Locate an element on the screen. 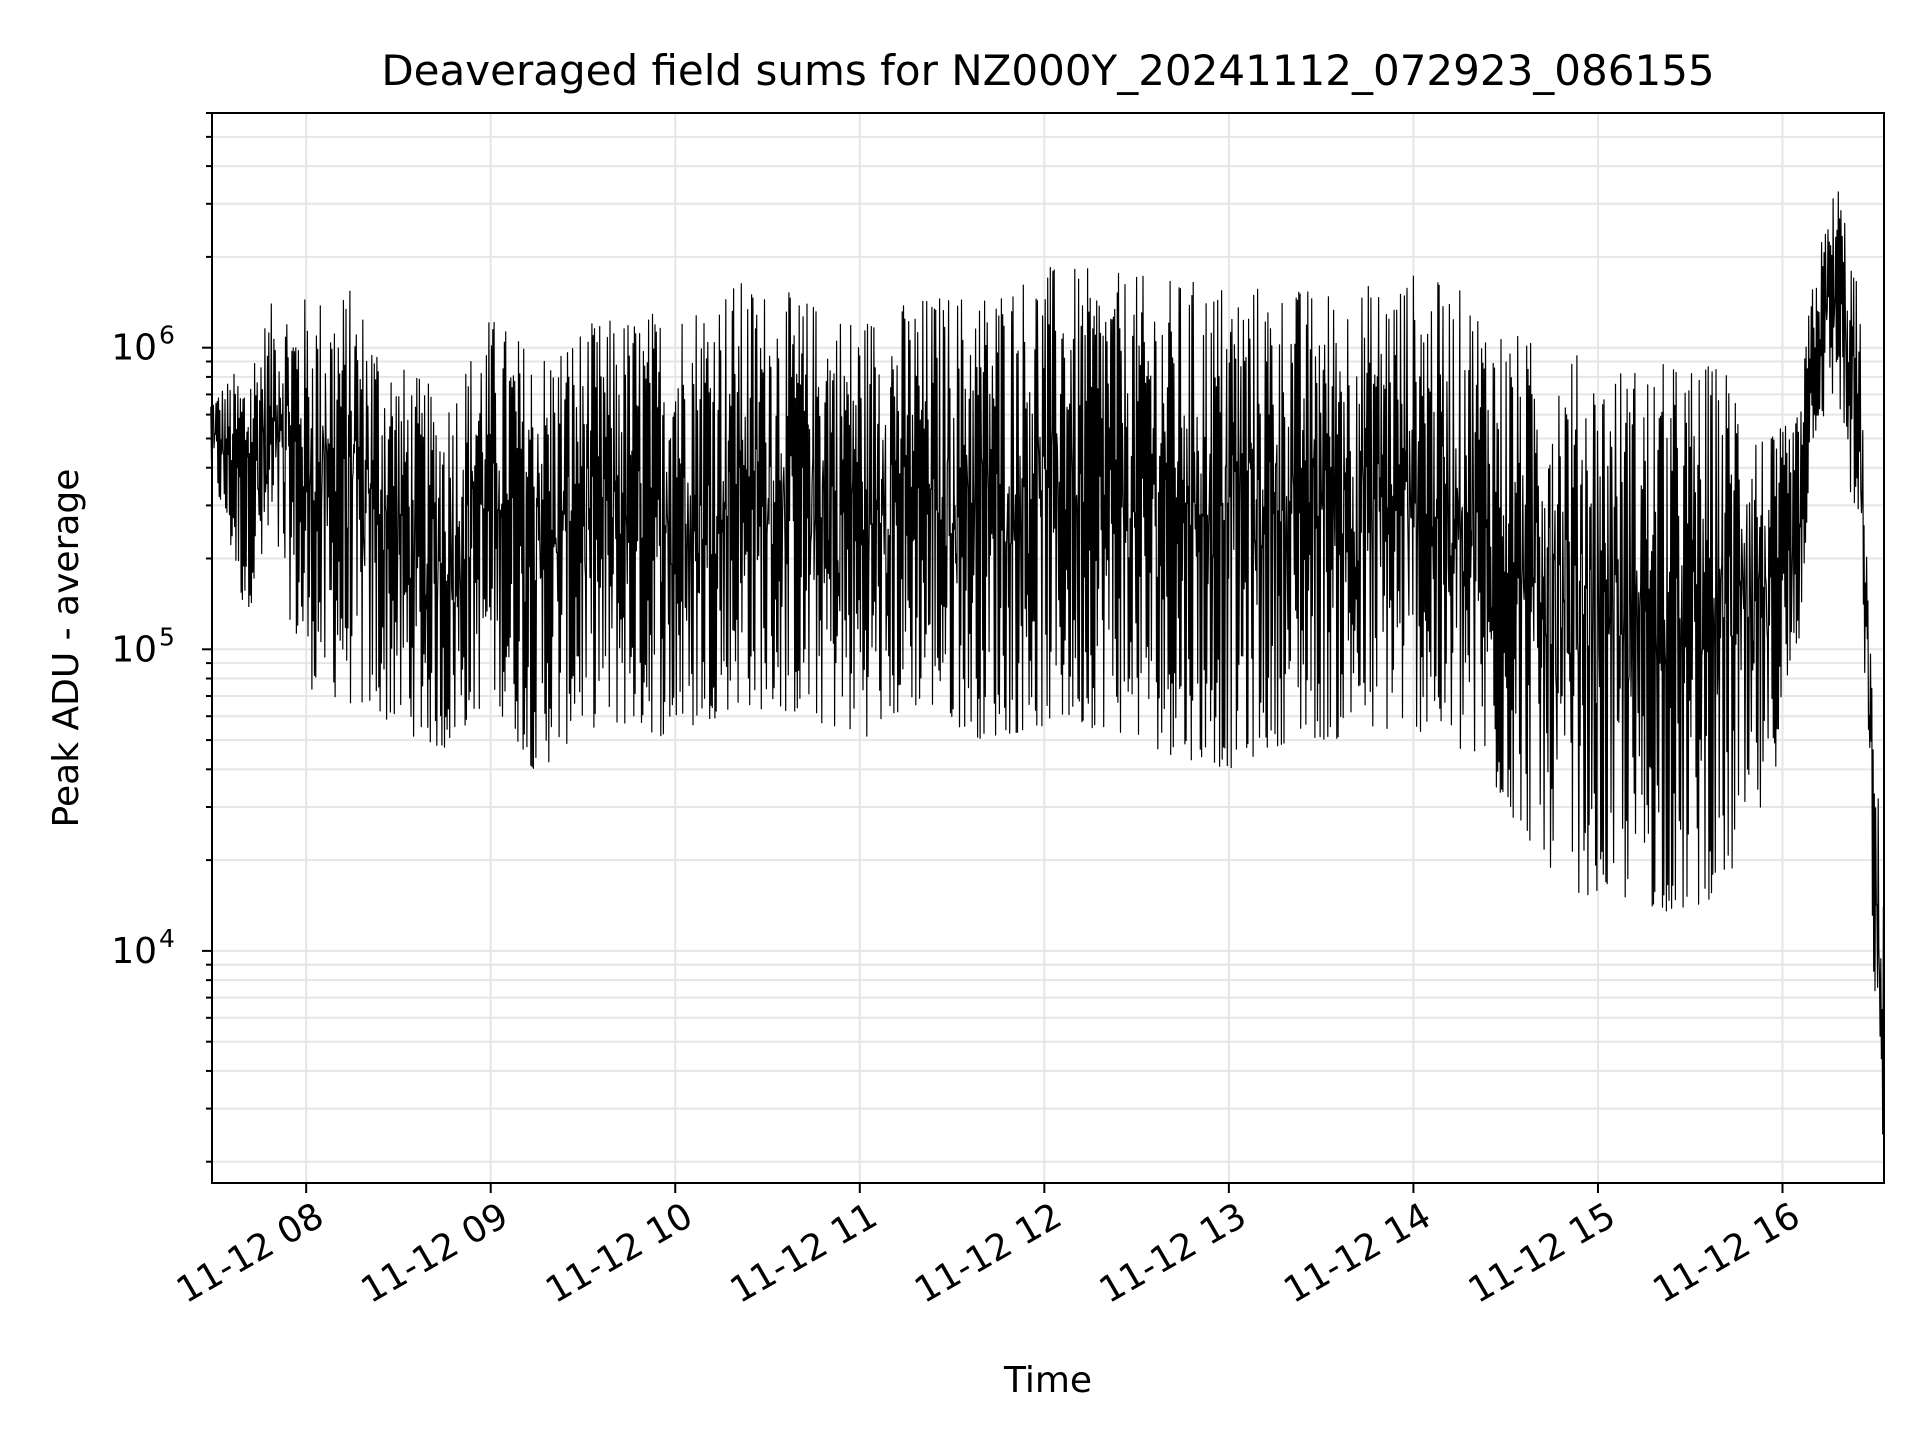  y-axis-label: Peak ADU - average is located at coordinates (66, 648).